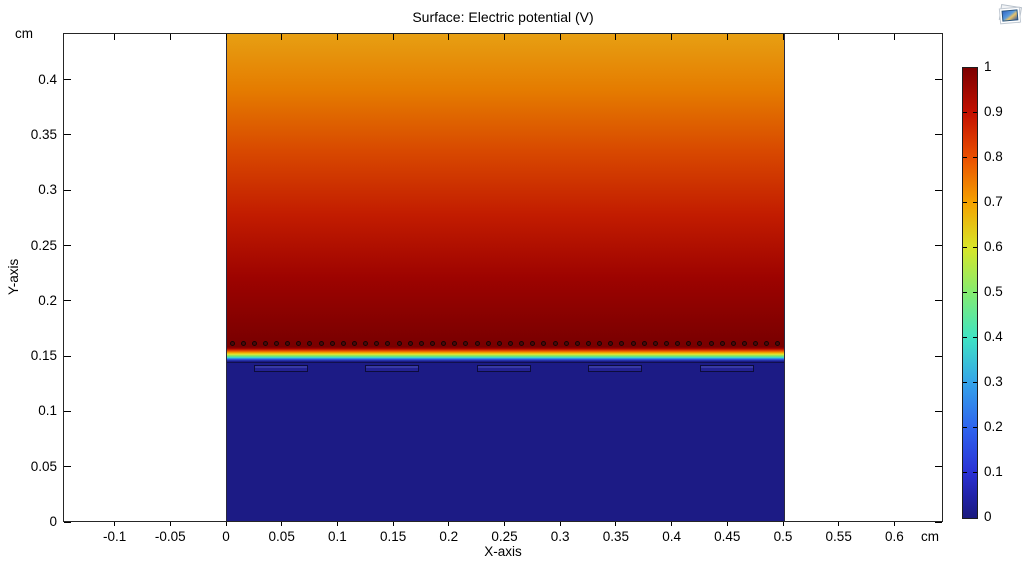  I want to click on x-tick-label: 0.2, so click(449, 536).